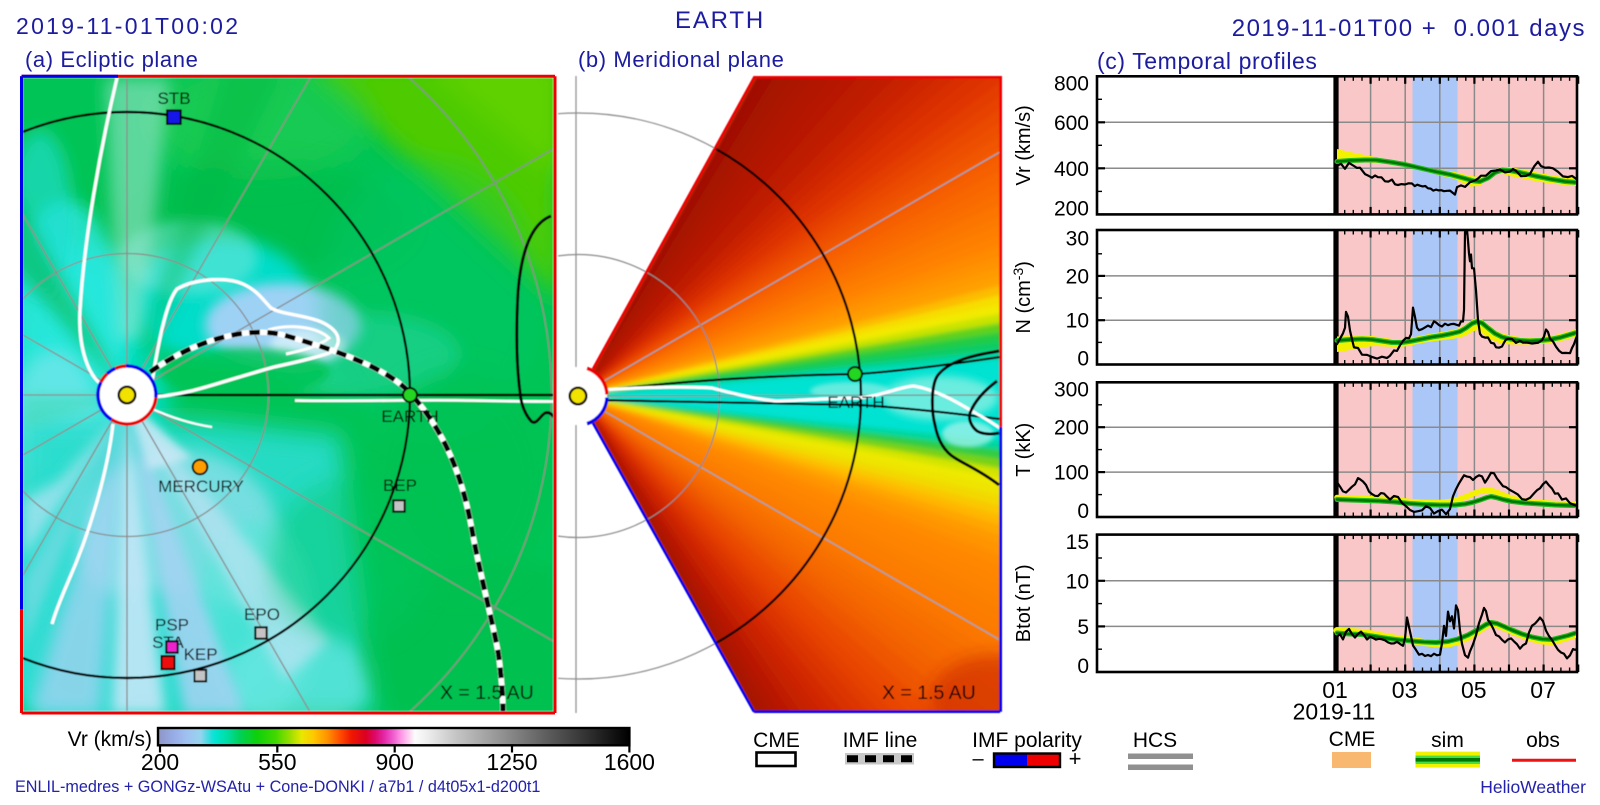  Describe the element at coordinates (262, 614) in the screenshot. I see `svg-text: EPO` at that location.